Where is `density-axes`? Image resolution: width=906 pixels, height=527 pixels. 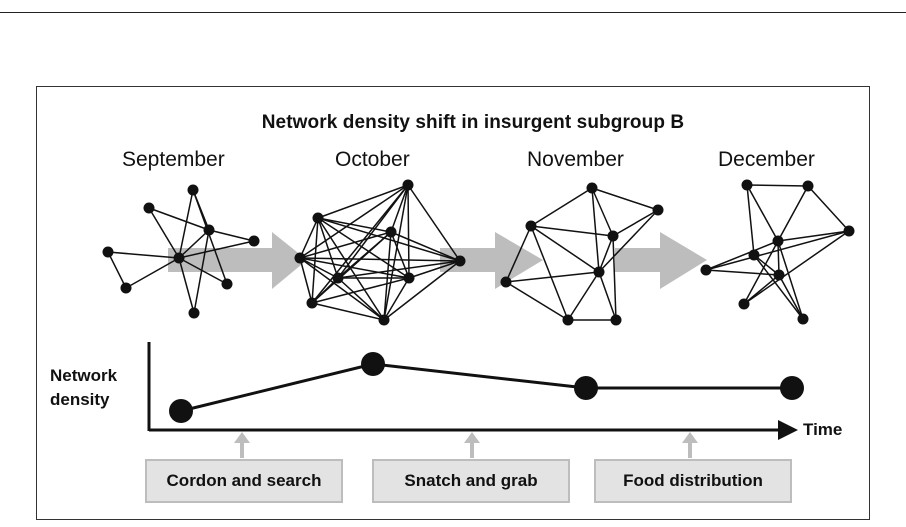 density-axes is located at coordinates (463, 387).